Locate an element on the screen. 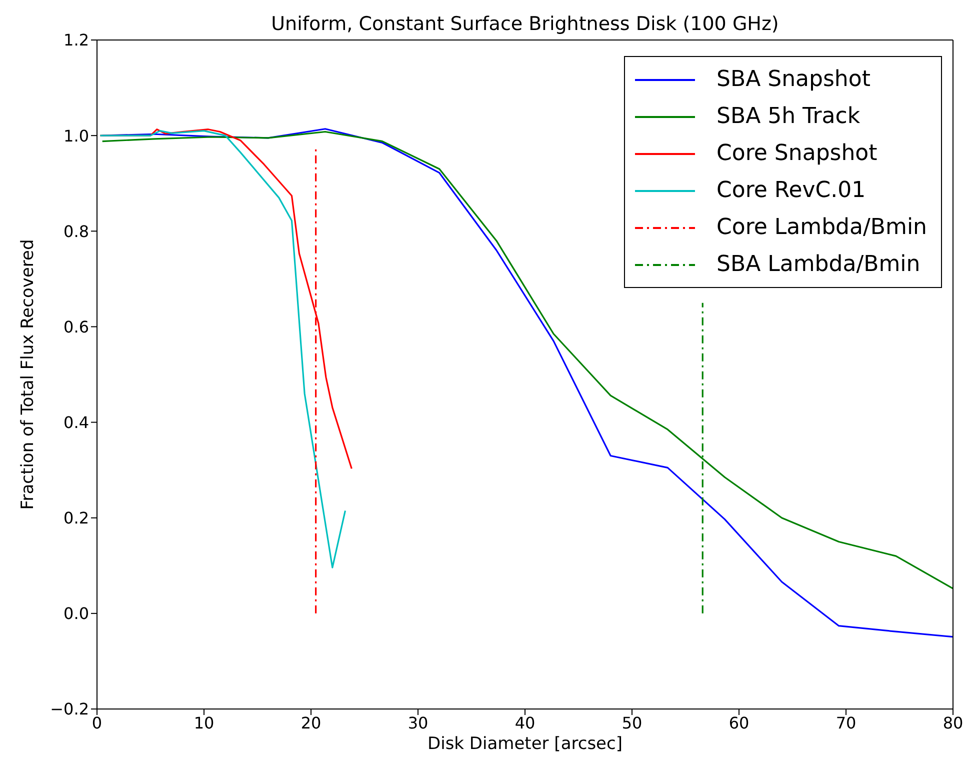 The width and height of the screenshot is (971, 763). x-tick-label: 70 is located at coordinates (846, 722).